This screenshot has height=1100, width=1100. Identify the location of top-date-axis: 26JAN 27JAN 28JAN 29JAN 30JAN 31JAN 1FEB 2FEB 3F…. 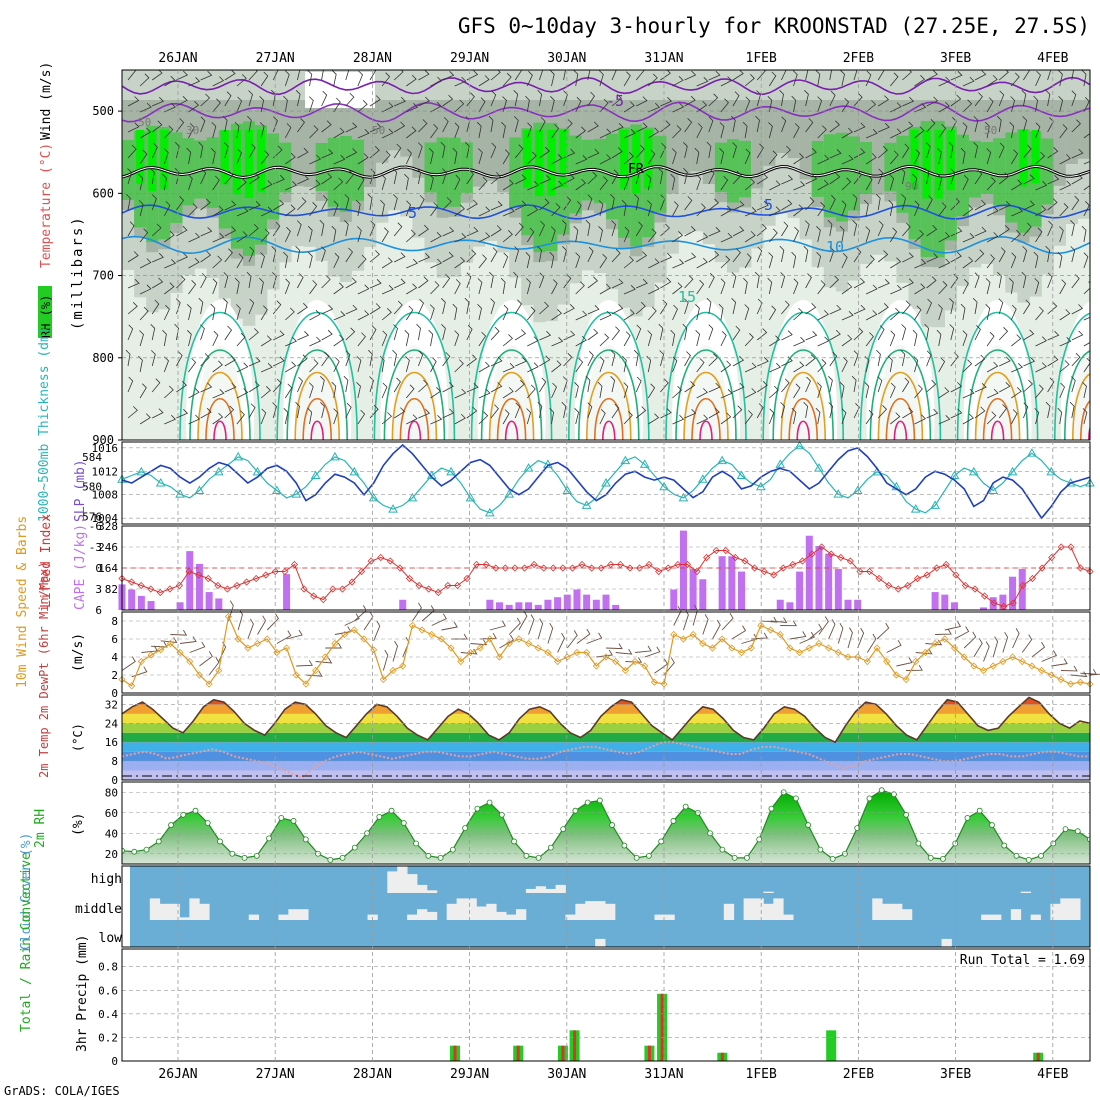
(613, 58).